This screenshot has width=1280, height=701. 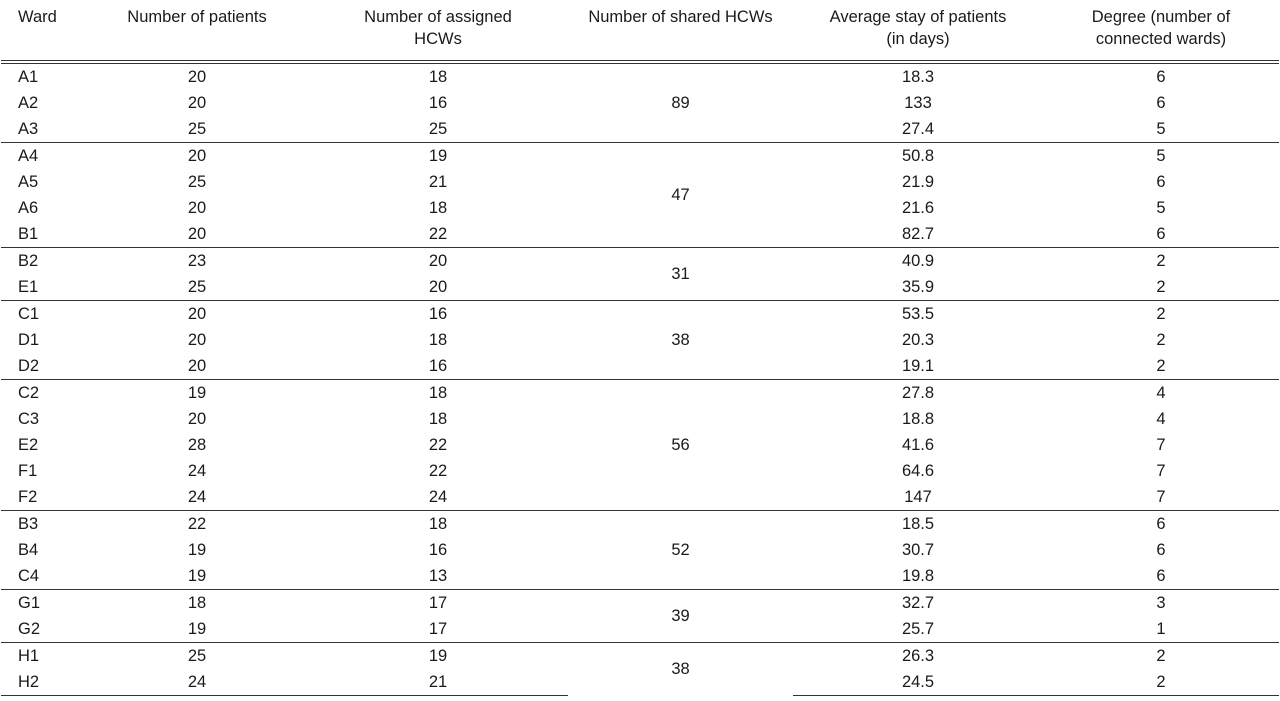 I want to click on header-ward: Ward, so click(x=43, y=31).